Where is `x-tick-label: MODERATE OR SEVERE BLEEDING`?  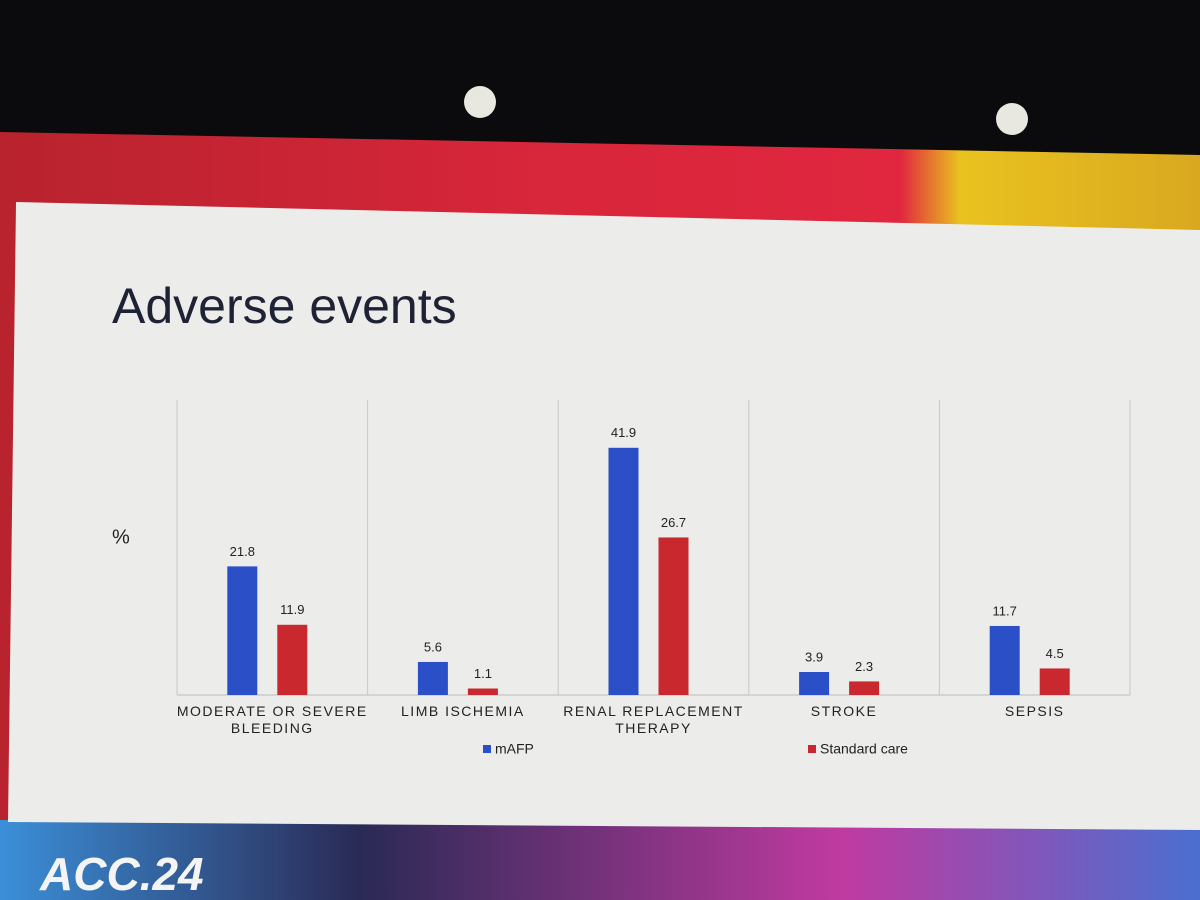 x-tick-label: MODERATE OR SEVERE BLEEDING is located at coordinates (272, 719).